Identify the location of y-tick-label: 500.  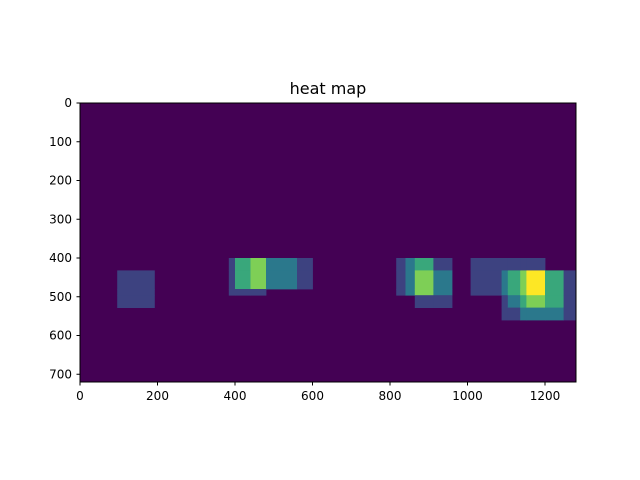
(60, 297).